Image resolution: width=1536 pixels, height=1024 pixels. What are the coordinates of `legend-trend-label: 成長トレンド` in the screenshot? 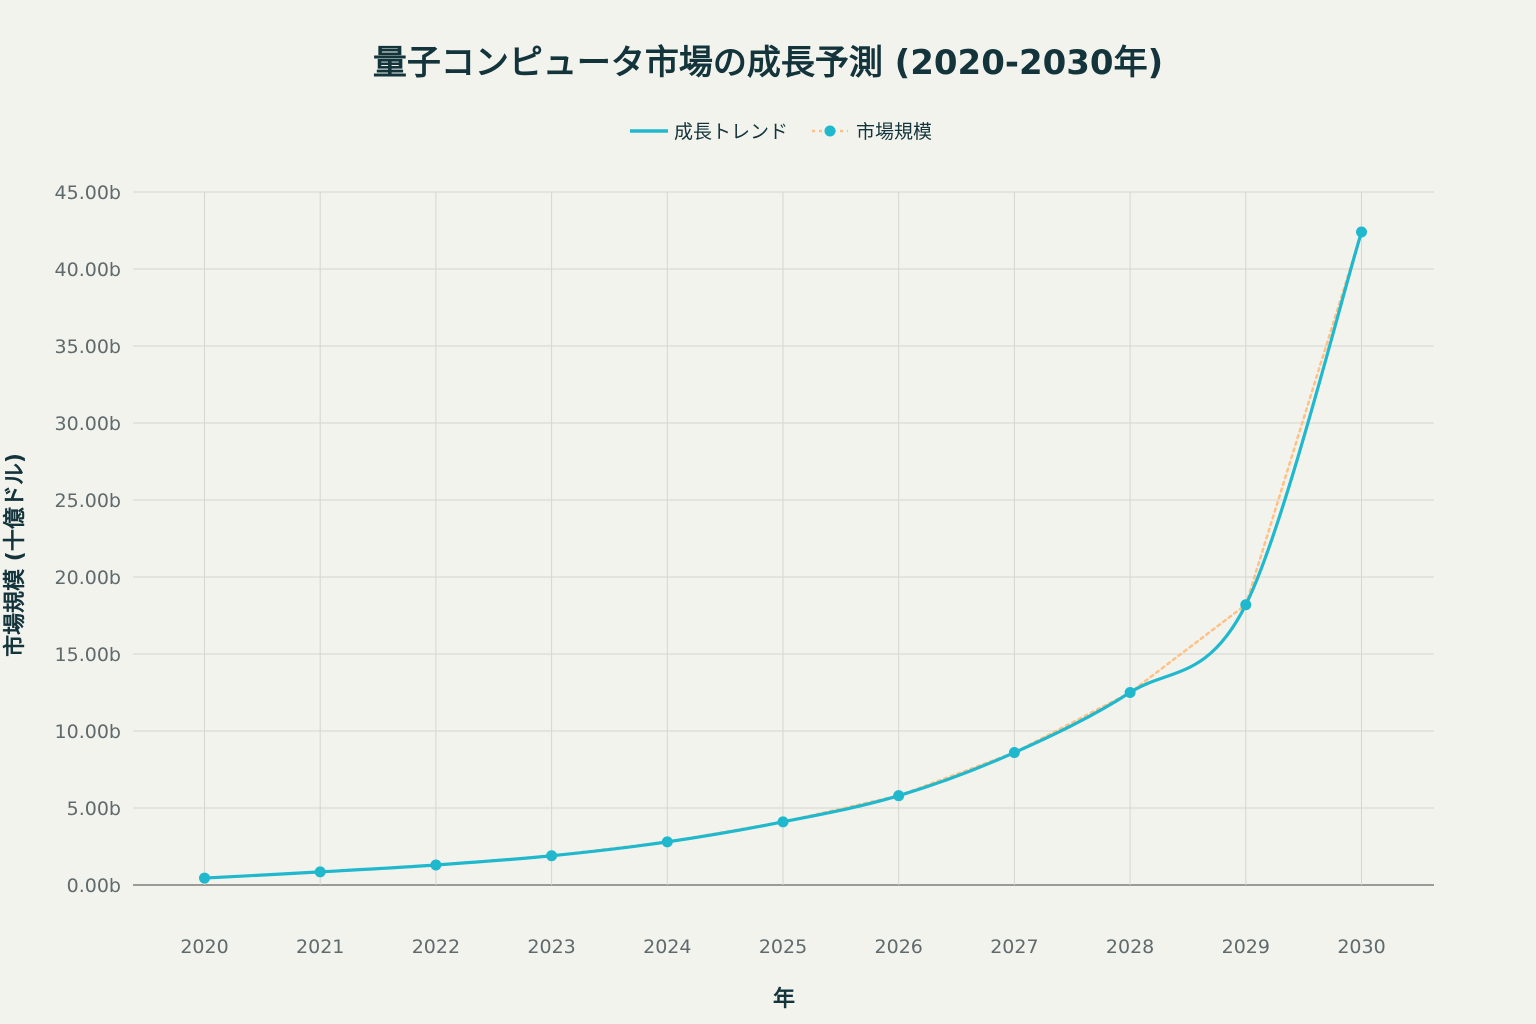 It's located at (731, 132).